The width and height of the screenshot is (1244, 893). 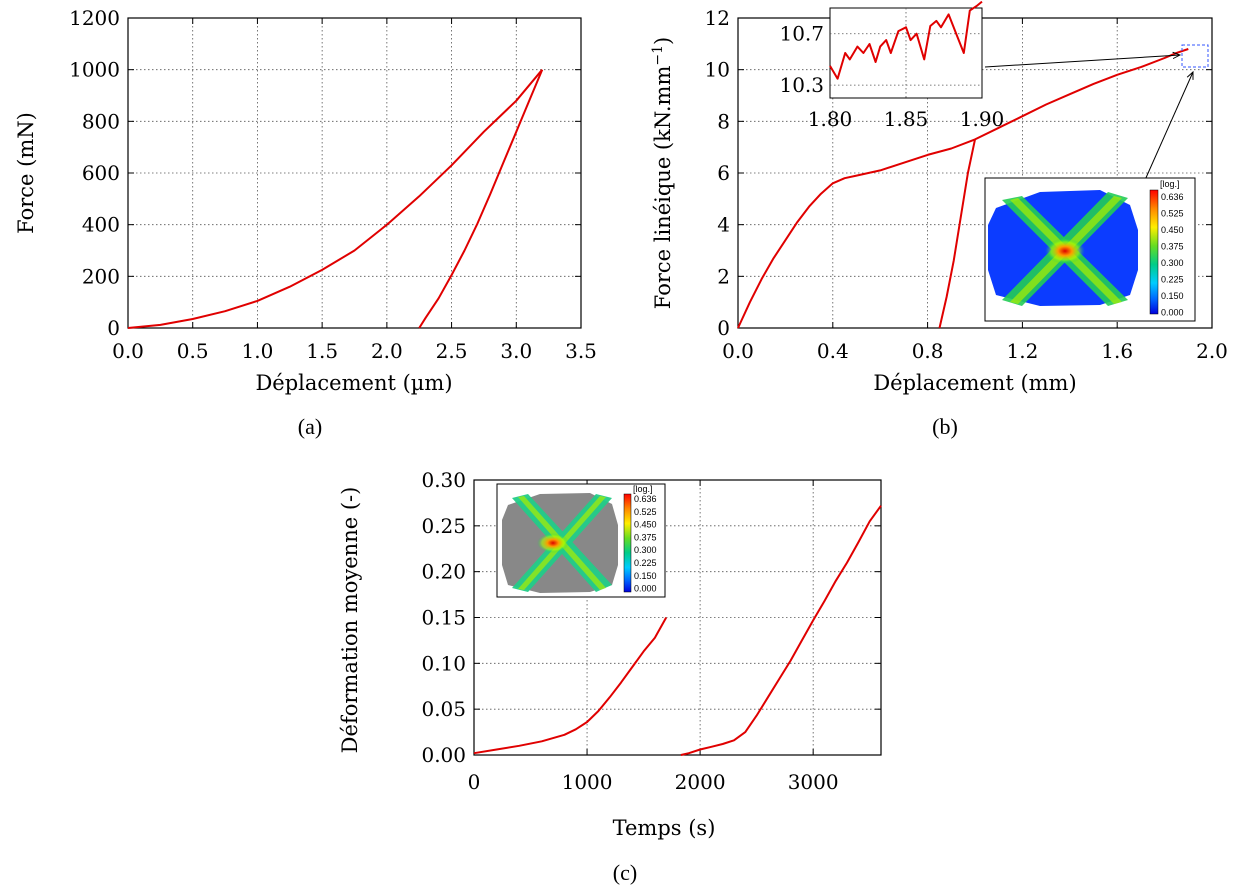 I want to click on chart-c-yticks: 0.00 0.05 0.10 0.15 0.20 0.25 0.30, so click(x=651, y=617).